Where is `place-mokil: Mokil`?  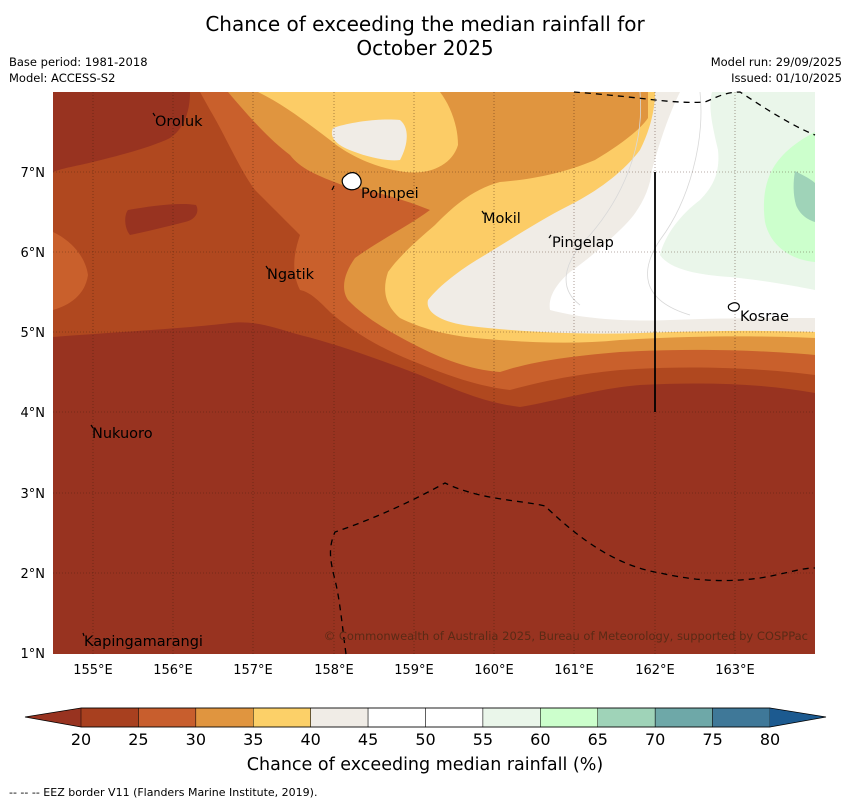
place-mokil: Mokil is located at coordinates (502, 219).